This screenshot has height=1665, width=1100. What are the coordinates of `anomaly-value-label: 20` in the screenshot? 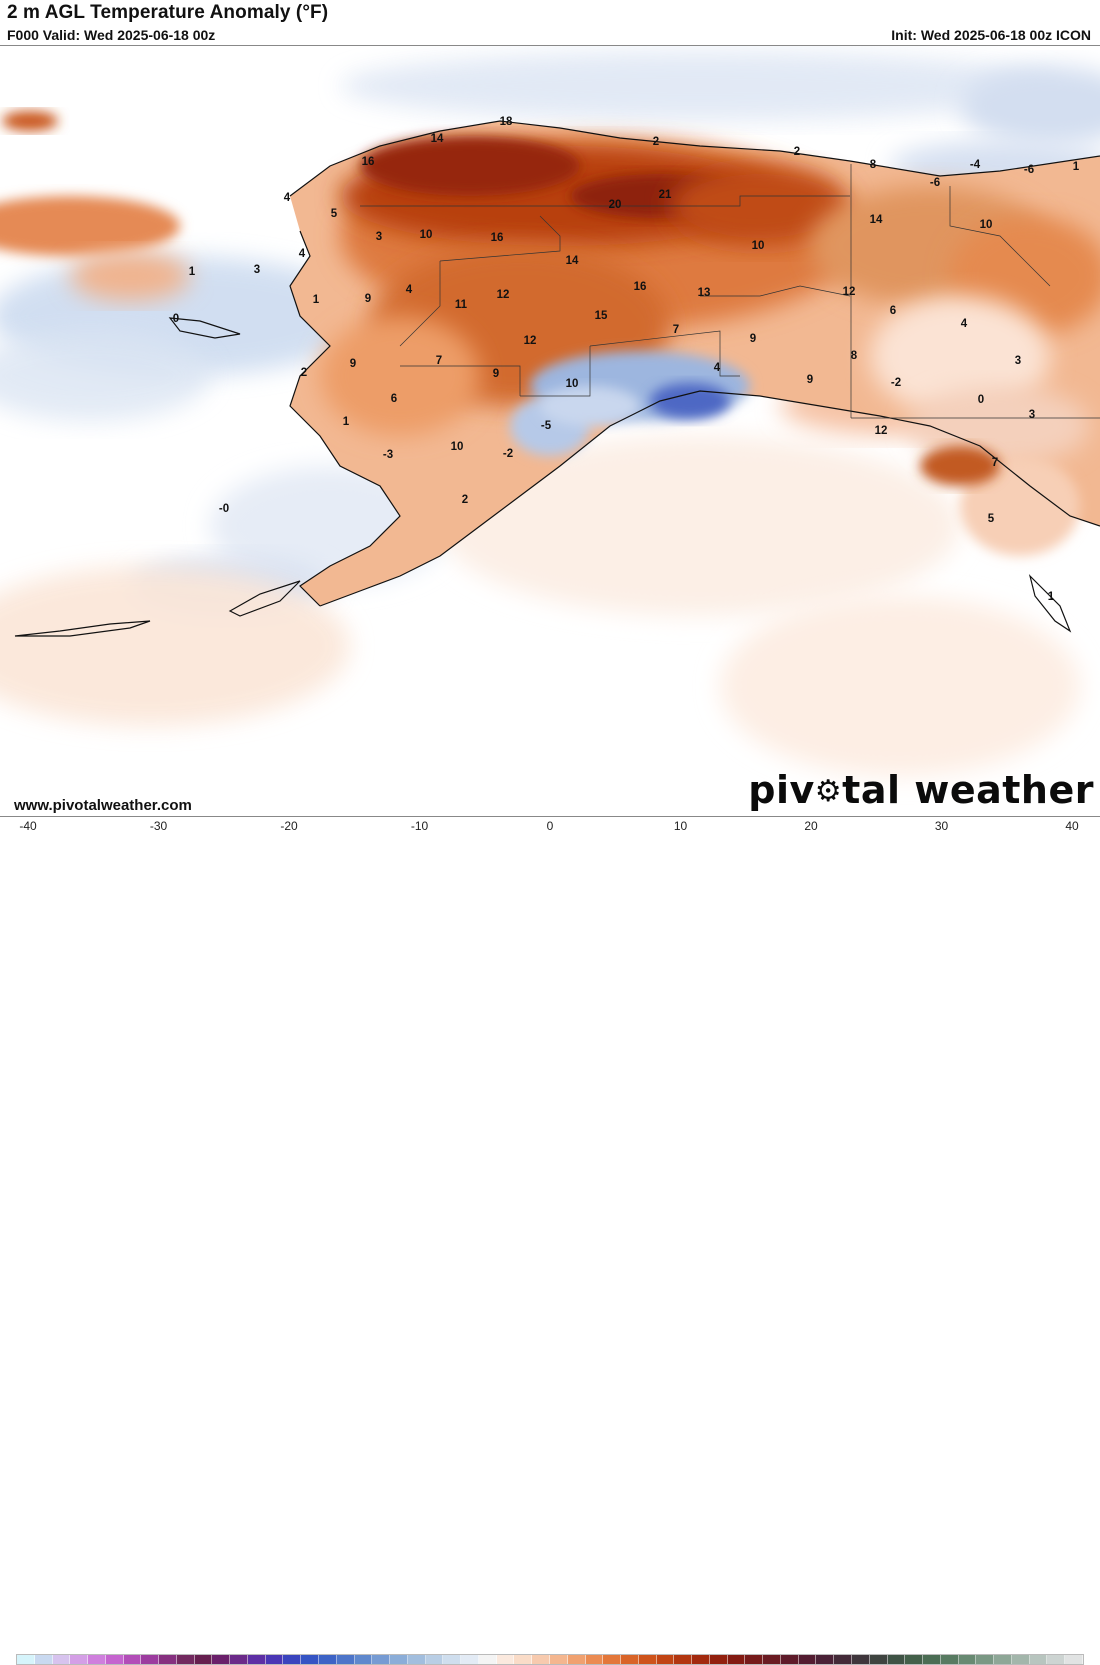 It's located at (615, 205).